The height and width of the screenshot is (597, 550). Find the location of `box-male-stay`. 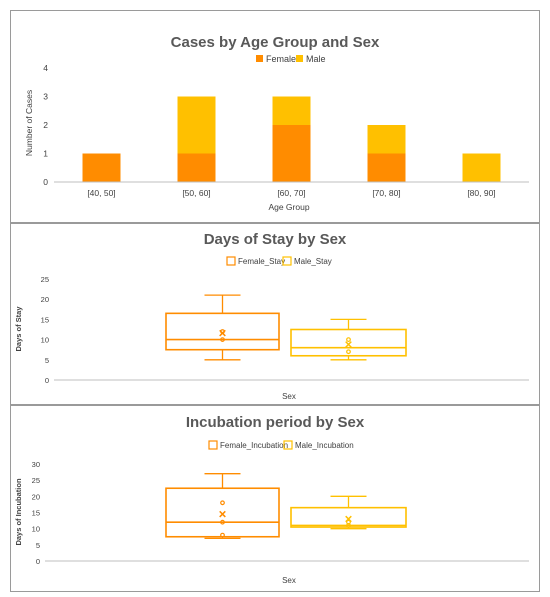

box-male-stay is located at coordinates (348, 342).